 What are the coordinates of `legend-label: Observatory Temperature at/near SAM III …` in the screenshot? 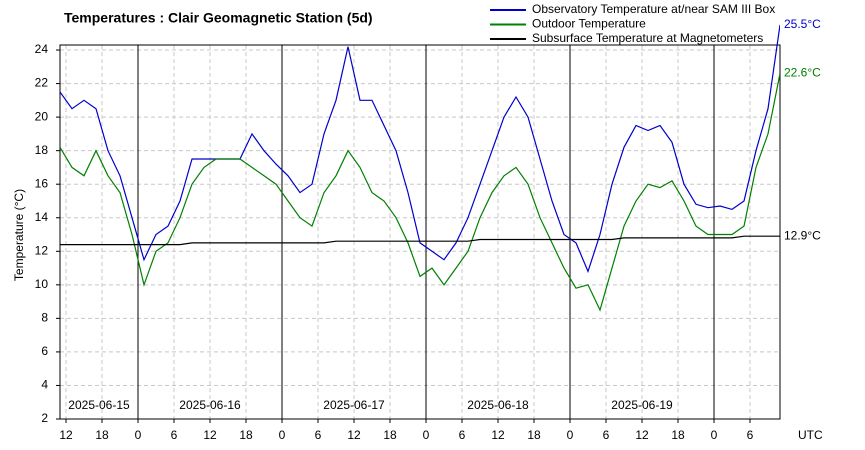 It's located at (653, 9).